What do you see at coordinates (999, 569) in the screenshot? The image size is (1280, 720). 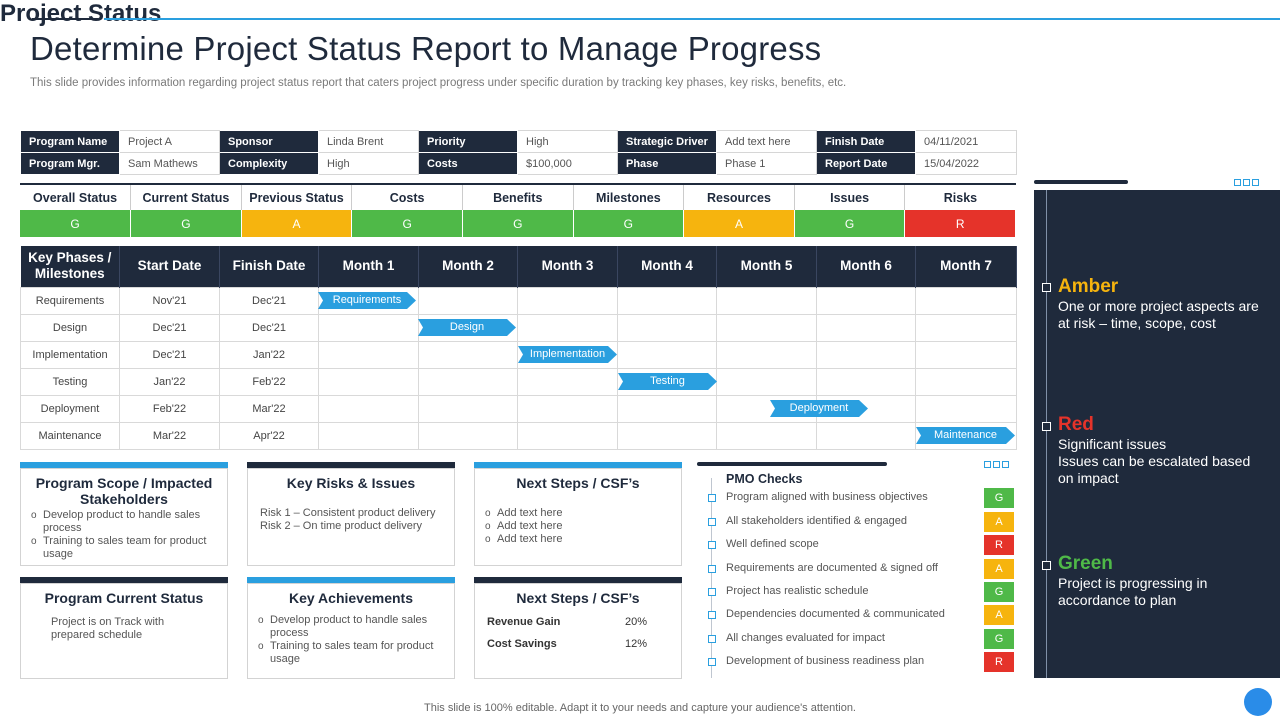 I see `pmo-status-badge: A` at bounding box center [999, 569].